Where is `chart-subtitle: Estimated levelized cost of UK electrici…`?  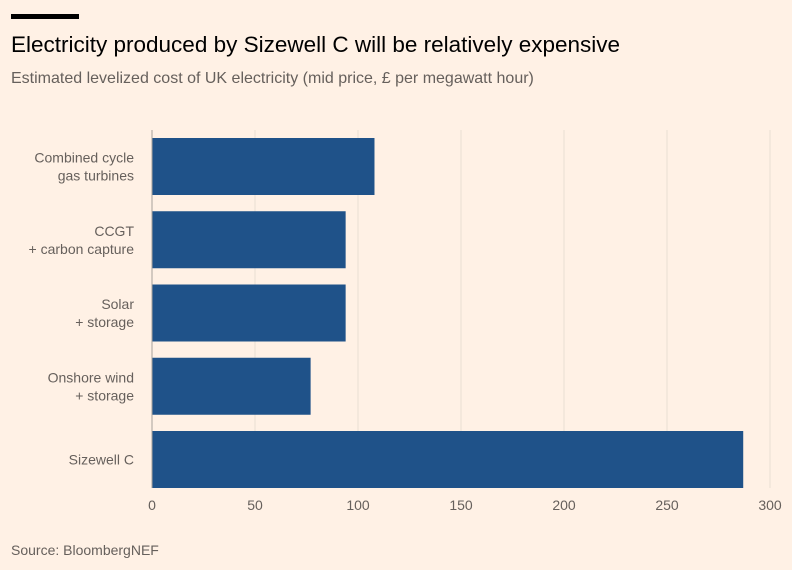 chart-subtitle: Estimated levelized cost of UK electrici… is located at coordinates (272, 78).